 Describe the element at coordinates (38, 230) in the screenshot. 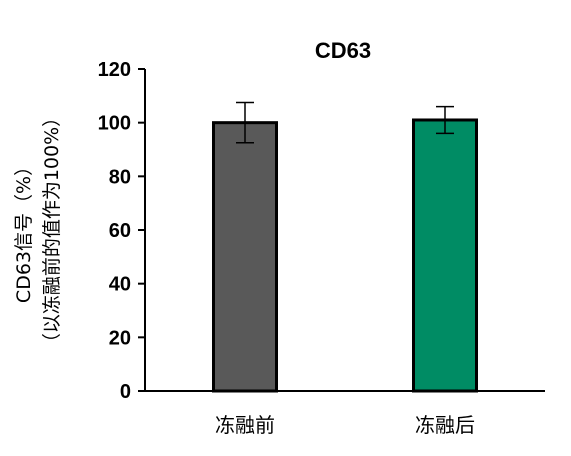

I see `y-axis-label: CD63信号（%） （以冻融前的值作为100%）` at that location.